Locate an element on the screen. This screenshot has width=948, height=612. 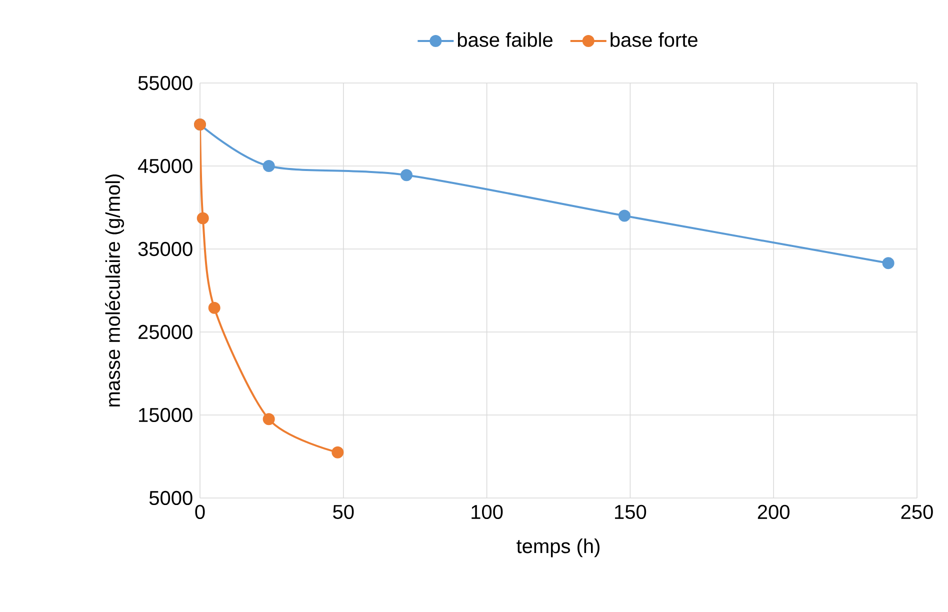
x-tick-label: 250 is located at coordinates (917, 512).